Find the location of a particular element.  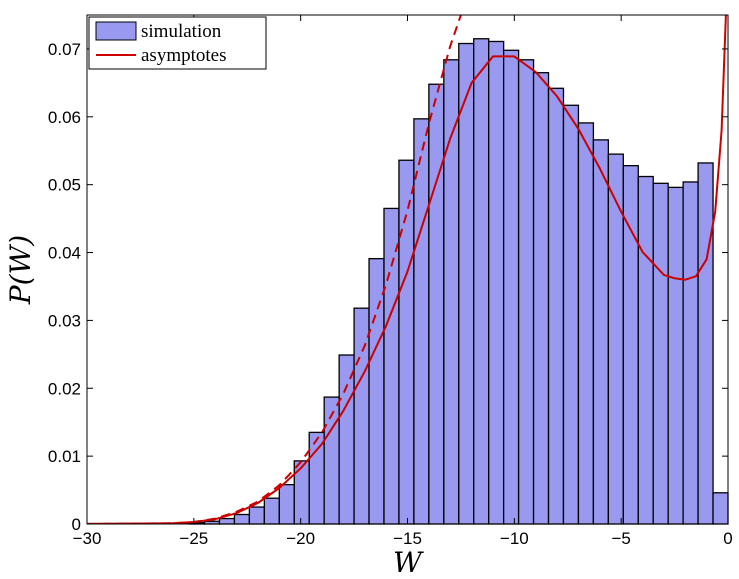

y-tick-label: 0.03 is located at coordinates (64, 320).